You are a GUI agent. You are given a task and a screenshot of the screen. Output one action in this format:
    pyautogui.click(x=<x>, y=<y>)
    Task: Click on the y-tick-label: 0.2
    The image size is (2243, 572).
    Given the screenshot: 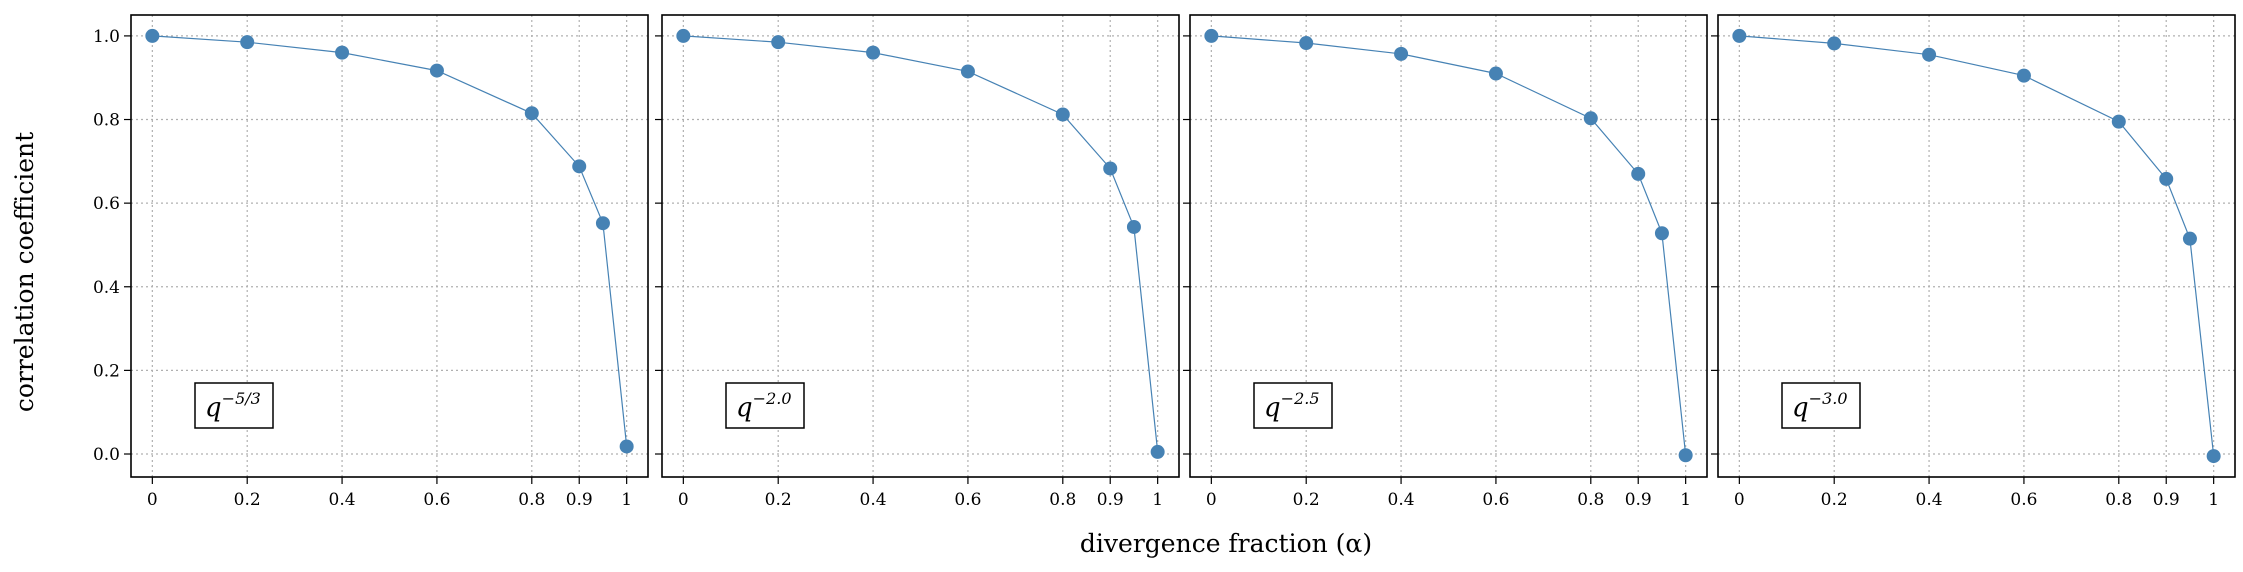 What is the action you would take?
    pyautogui.click(x=106, y=371)
    